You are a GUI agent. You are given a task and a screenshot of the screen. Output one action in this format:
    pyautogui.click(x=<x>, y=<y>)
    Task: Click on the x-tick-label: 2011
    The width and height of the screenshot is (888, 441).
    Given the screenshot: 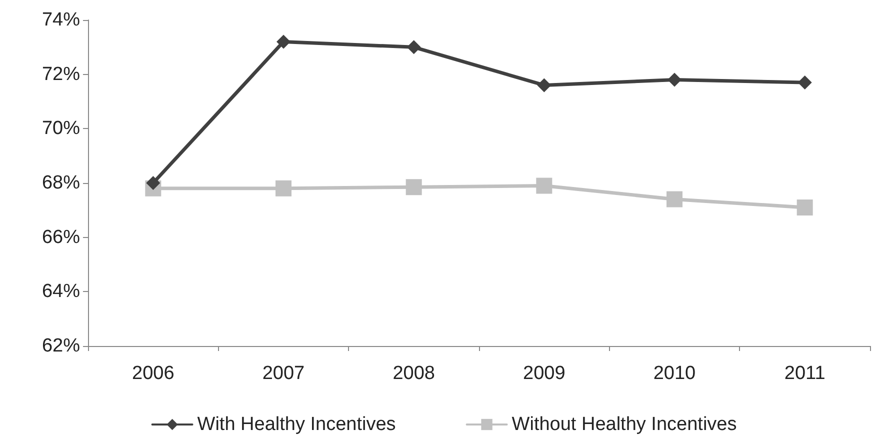 What is the action you would take?
    pyautogui.click(x=805, y=373)
    